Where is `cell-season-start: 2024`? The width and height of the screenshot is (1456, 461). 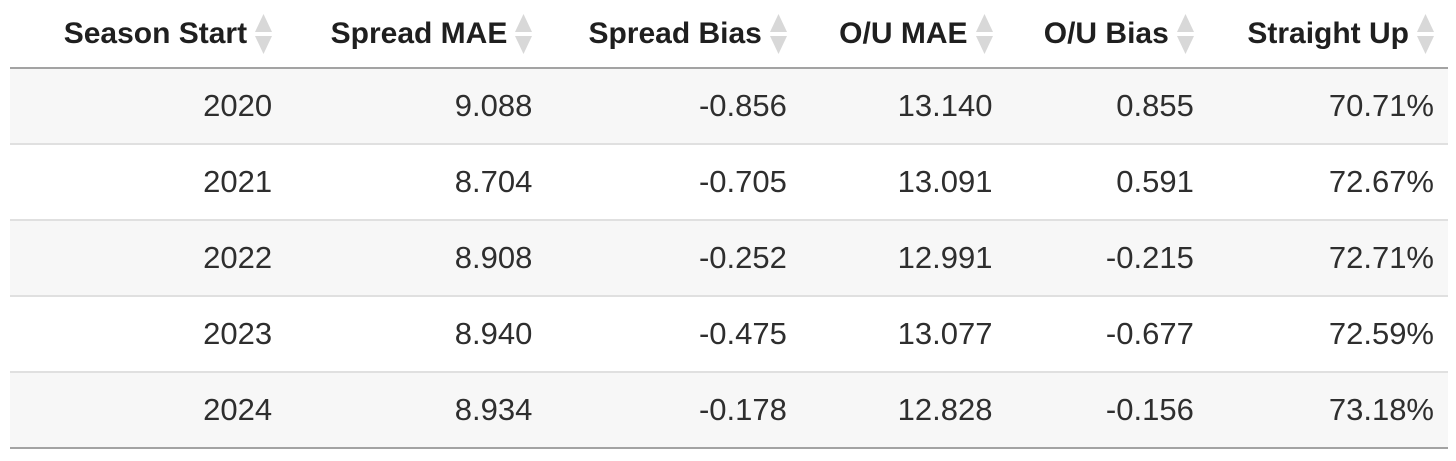 cell-season-start: 2024 is located at coordinates (148, 410).